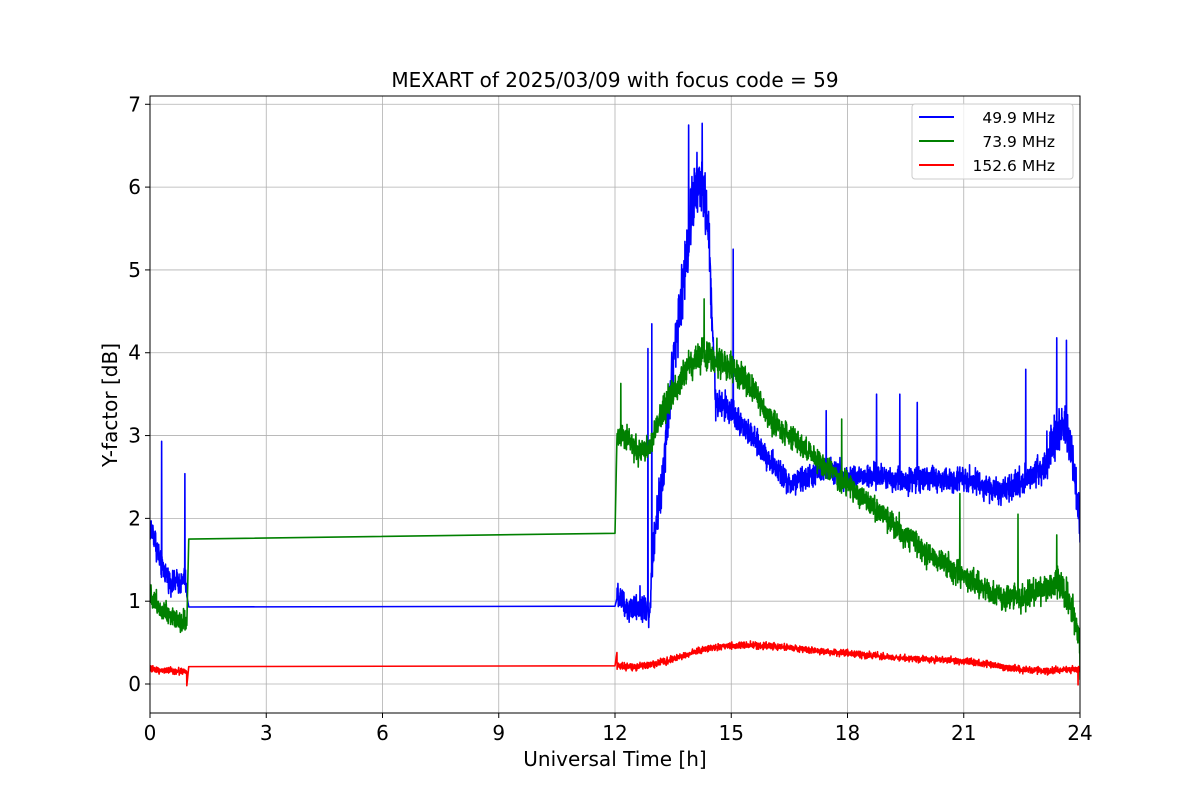 This screenshot has height=800, width=1200. Describe the element at coordinates (1018, 142) in the screenshot. I see `legend-label: 73.9 MHz` at that location.